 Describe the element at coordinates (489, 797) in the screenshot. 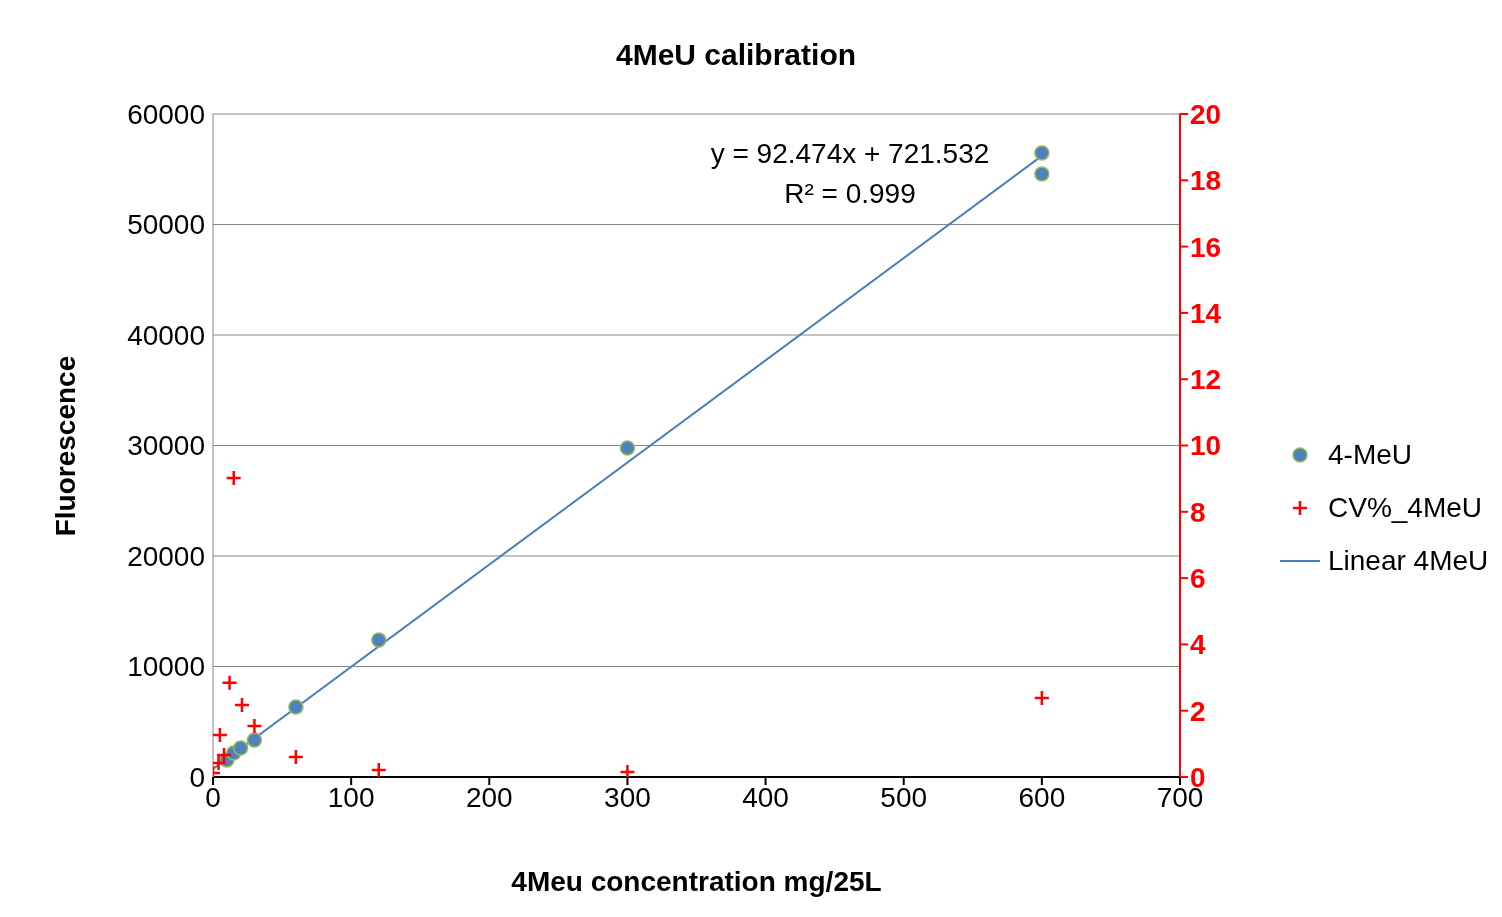

I see `x-tick-label: 200` at that location.